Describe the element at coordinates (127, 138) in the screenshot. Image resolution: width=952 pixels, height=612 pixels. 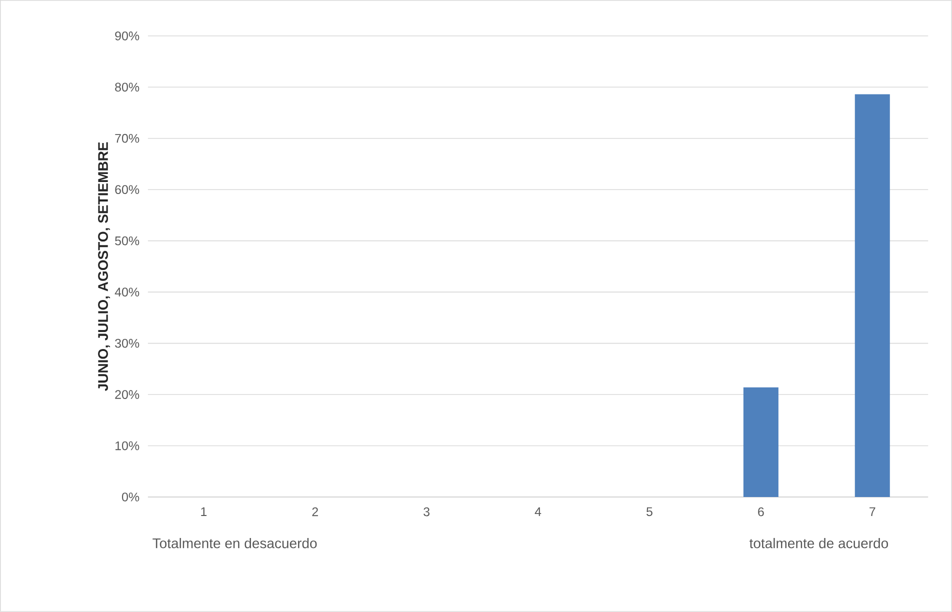
I see `y-tick-label: 70%` at that location.